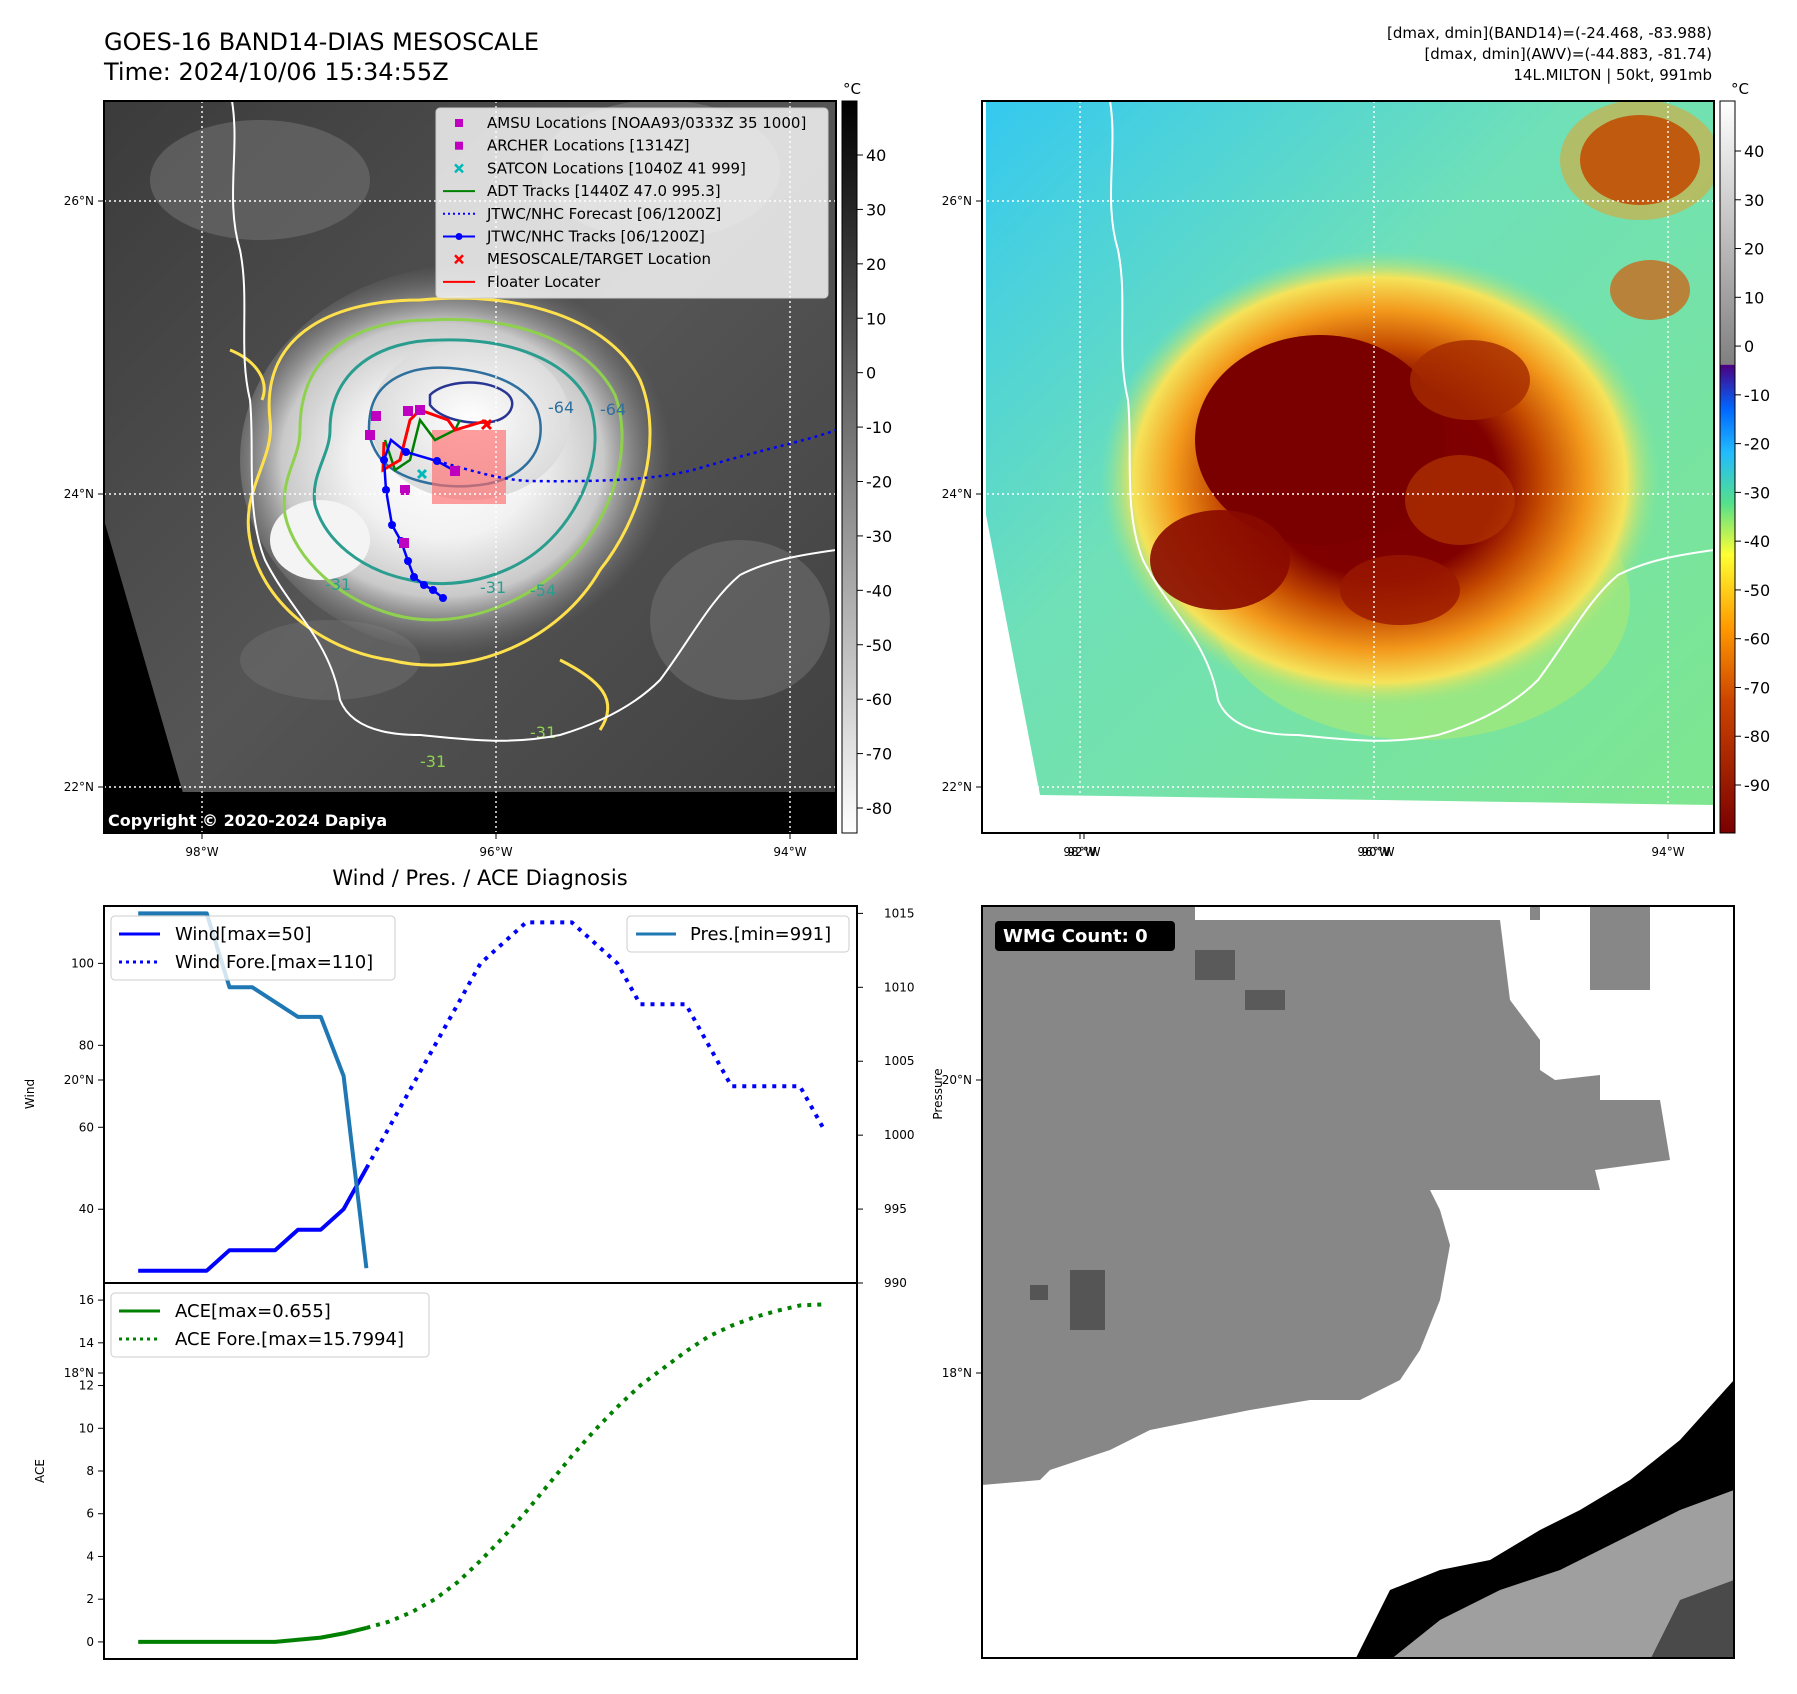 The height and width of the screenshot is (1694, 1797). Describe the element at coordinates (493, 587) in the screenshot. I see `contour-label: -31` at that location.